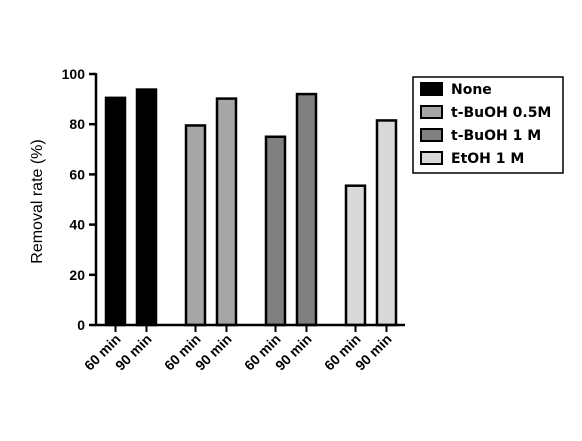  Describe the element at coordinates (471, 90) in the screenshot. I see `legend-label: None` at that location.